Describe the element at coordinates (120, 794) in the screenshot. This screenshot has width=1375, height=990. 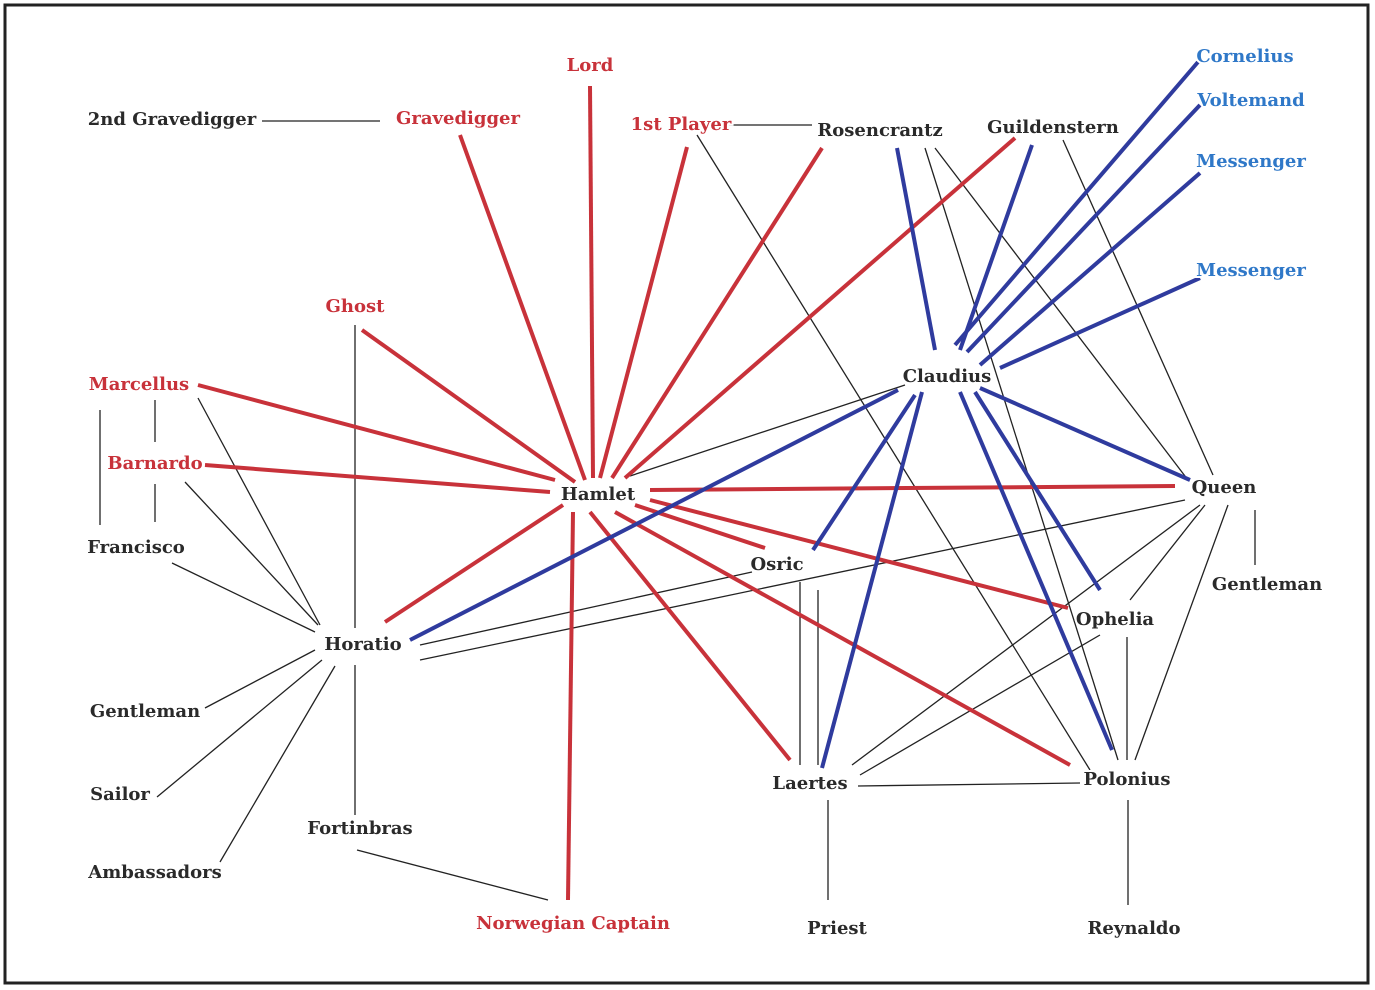
I see `node-label: Sailor` at that location.